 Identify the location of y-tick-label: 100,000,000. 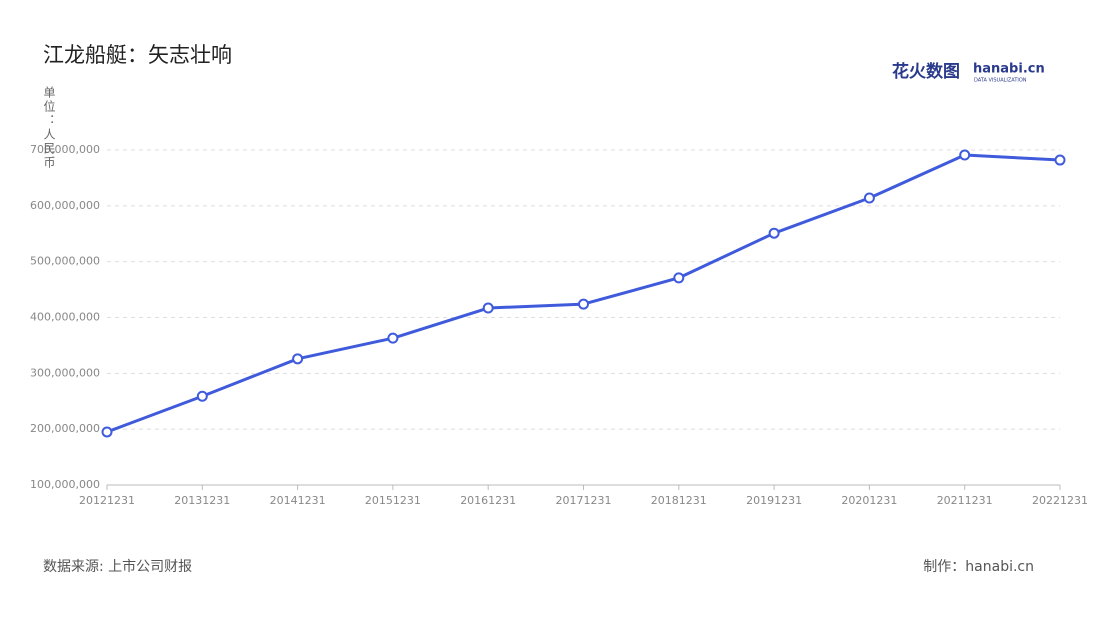
(65, 484).